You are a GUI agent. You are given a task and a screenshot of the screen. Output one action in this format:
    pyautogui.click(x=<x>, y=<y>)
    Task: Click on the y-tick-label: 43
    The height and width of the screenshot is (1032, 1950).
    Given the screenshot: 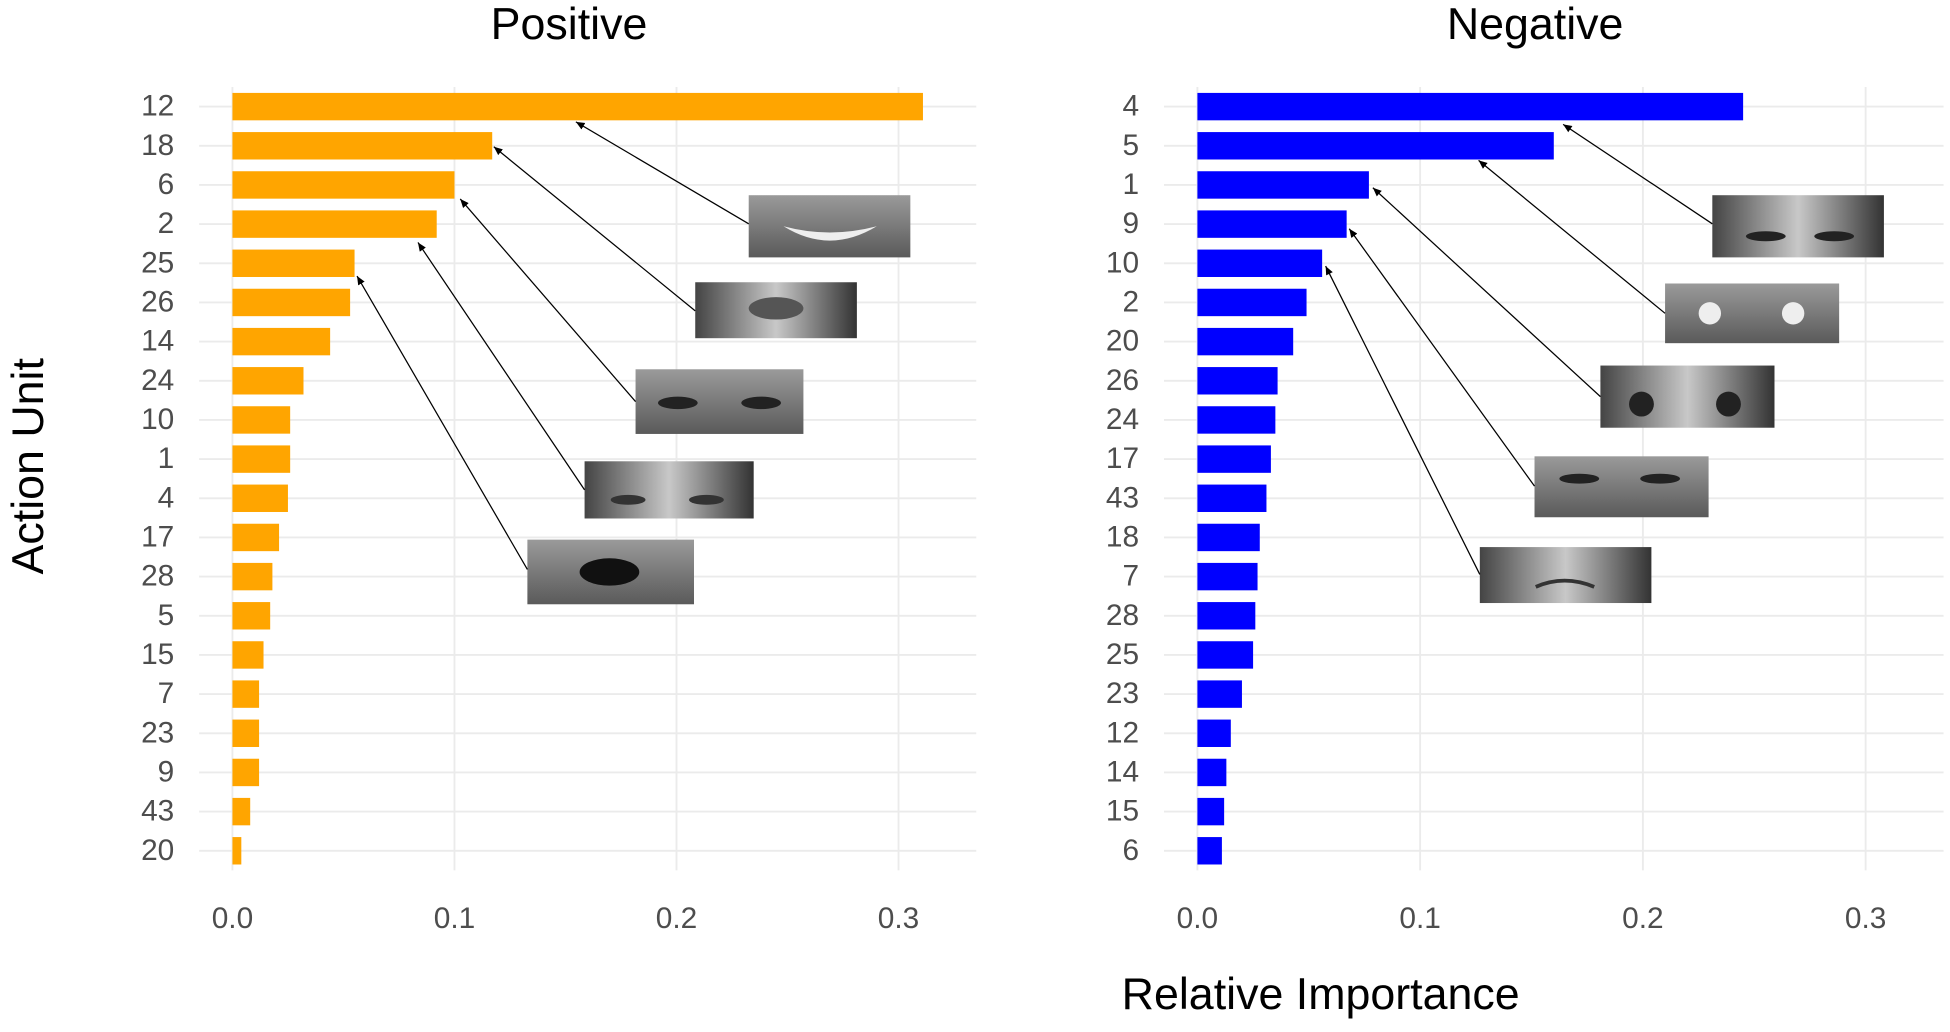 What is the action you would take?
    pyautogui.click(x=1122, y=497)
    